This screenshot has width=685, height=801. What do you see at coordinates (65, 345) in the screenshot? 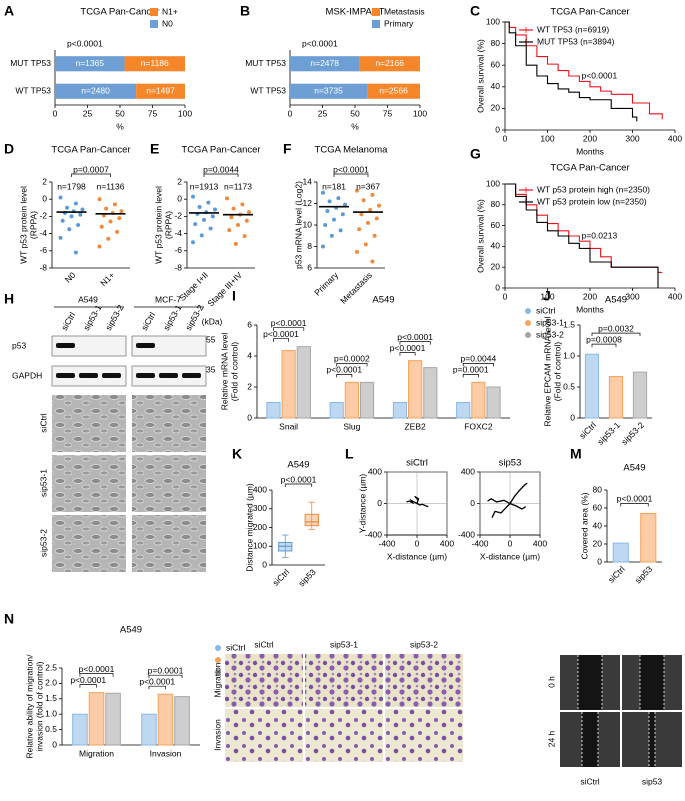
I see `blot-band` at bounding box center [65, 345].